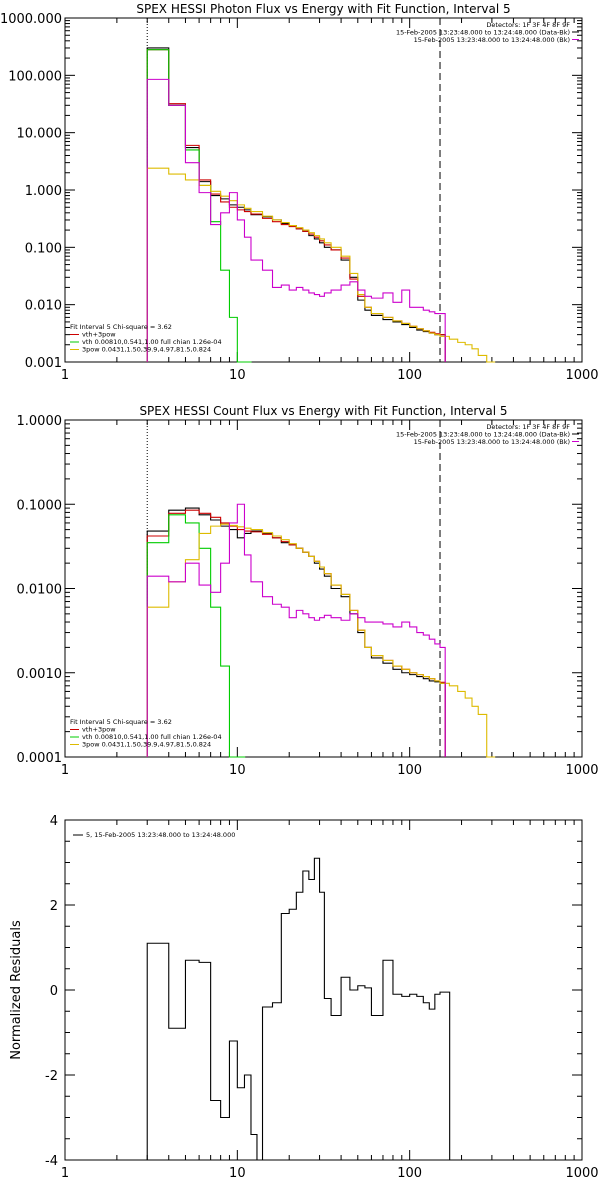  Describe the element at coordinates (40, 674) in the screenshot. I see `y-tick-label: 0.0010` at that location.